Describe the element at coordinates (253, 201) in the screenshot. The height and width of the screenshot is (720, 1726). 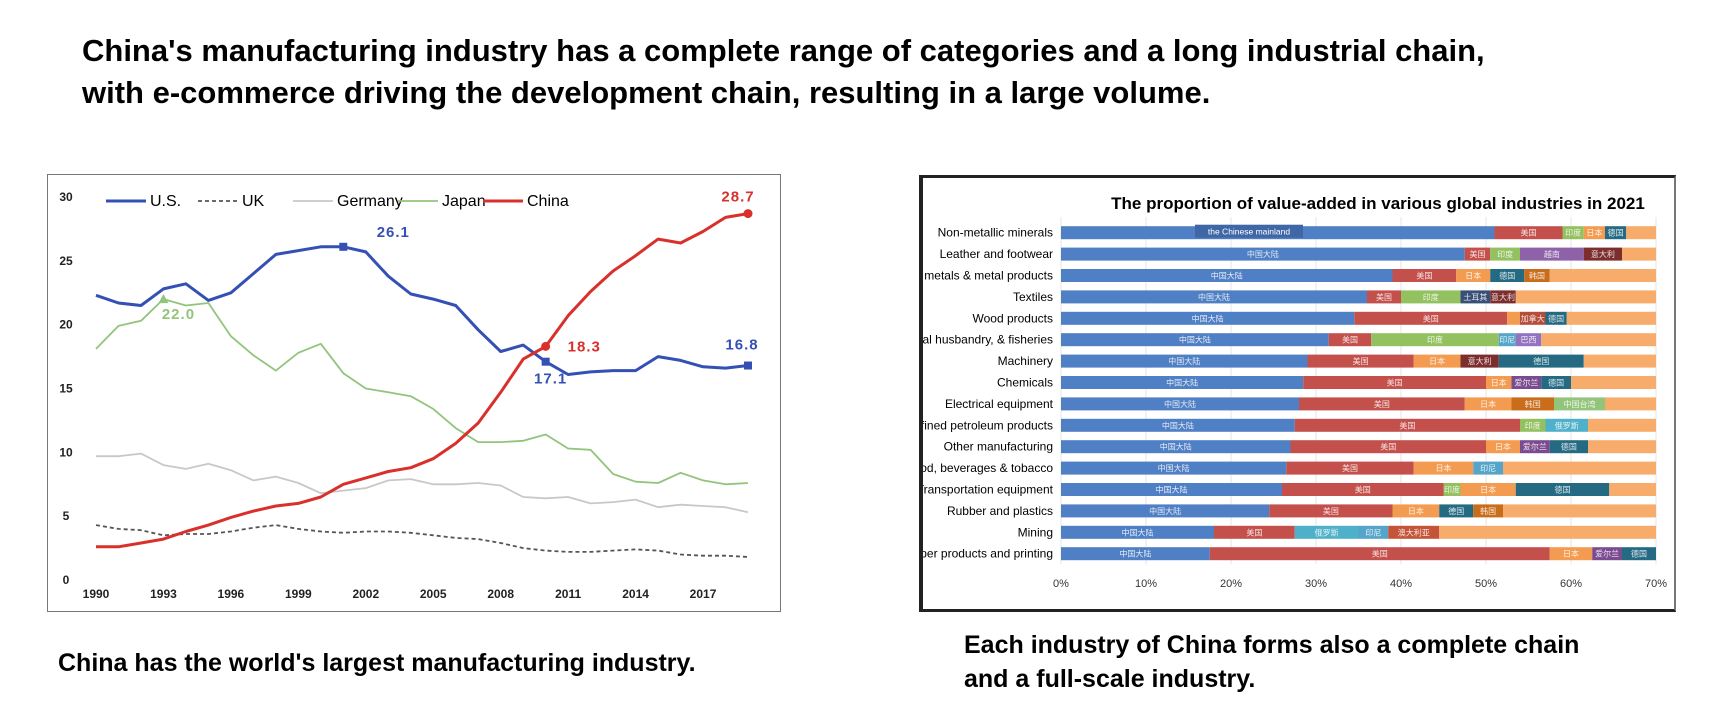
I see `legend-label-uk: UK` at that location.